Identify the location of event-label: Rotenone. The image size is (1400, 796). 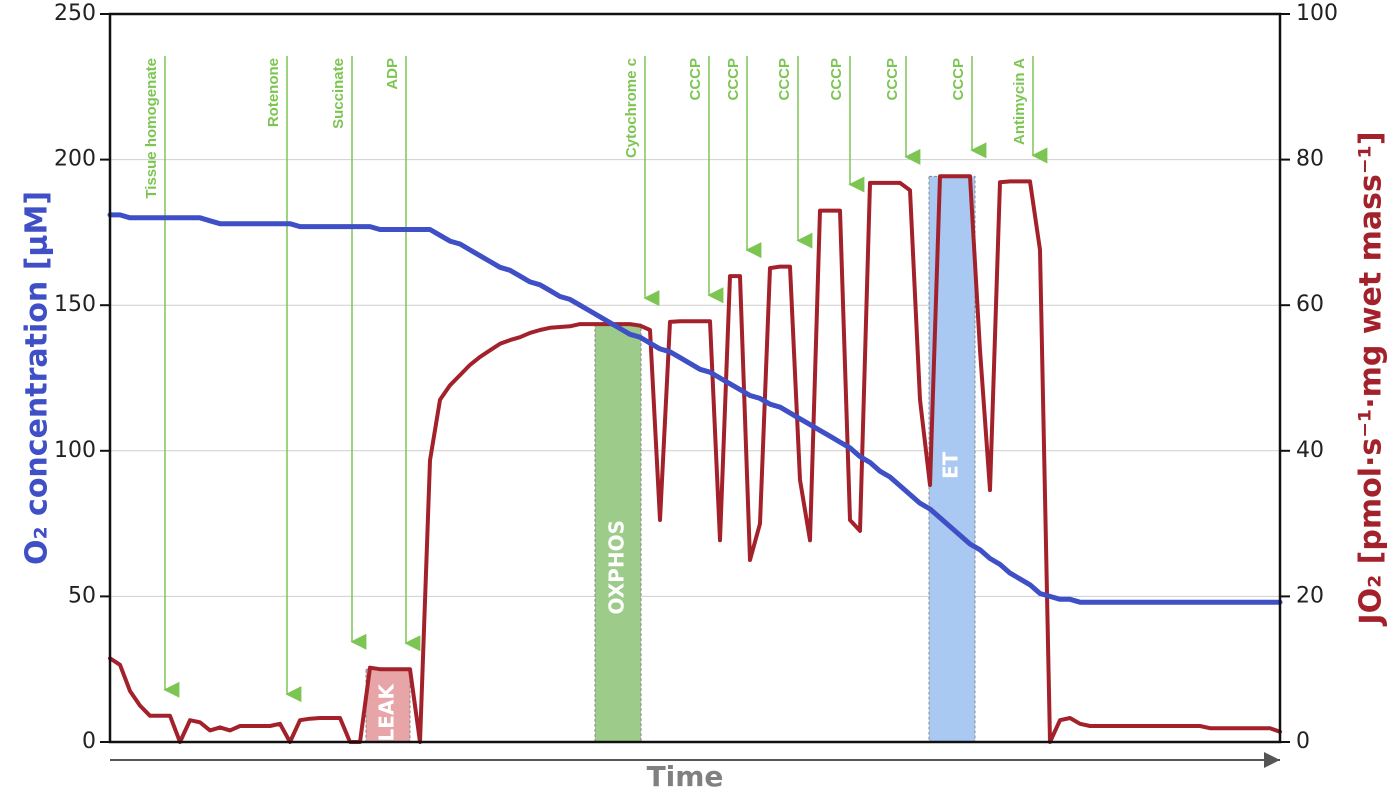
(273, 92).